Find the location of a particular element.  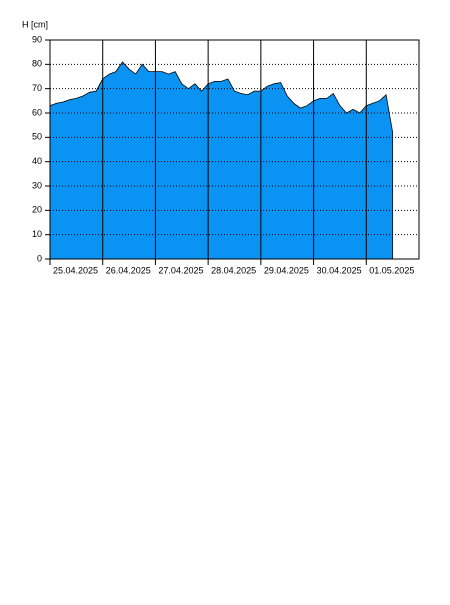

x-tick-label: 27.04.2025 is located at coordinates (180, 270).